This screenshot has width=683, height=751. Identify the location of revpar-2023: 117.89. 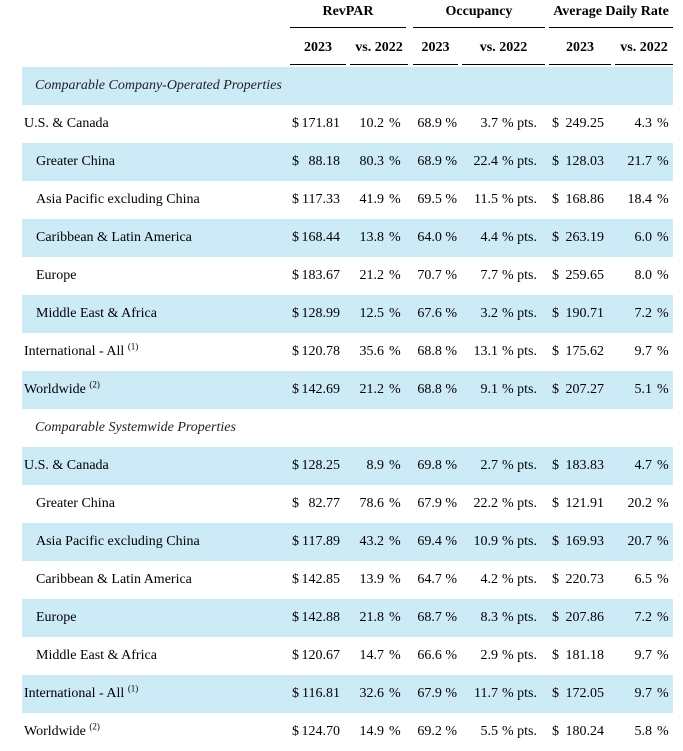
(321, 541).